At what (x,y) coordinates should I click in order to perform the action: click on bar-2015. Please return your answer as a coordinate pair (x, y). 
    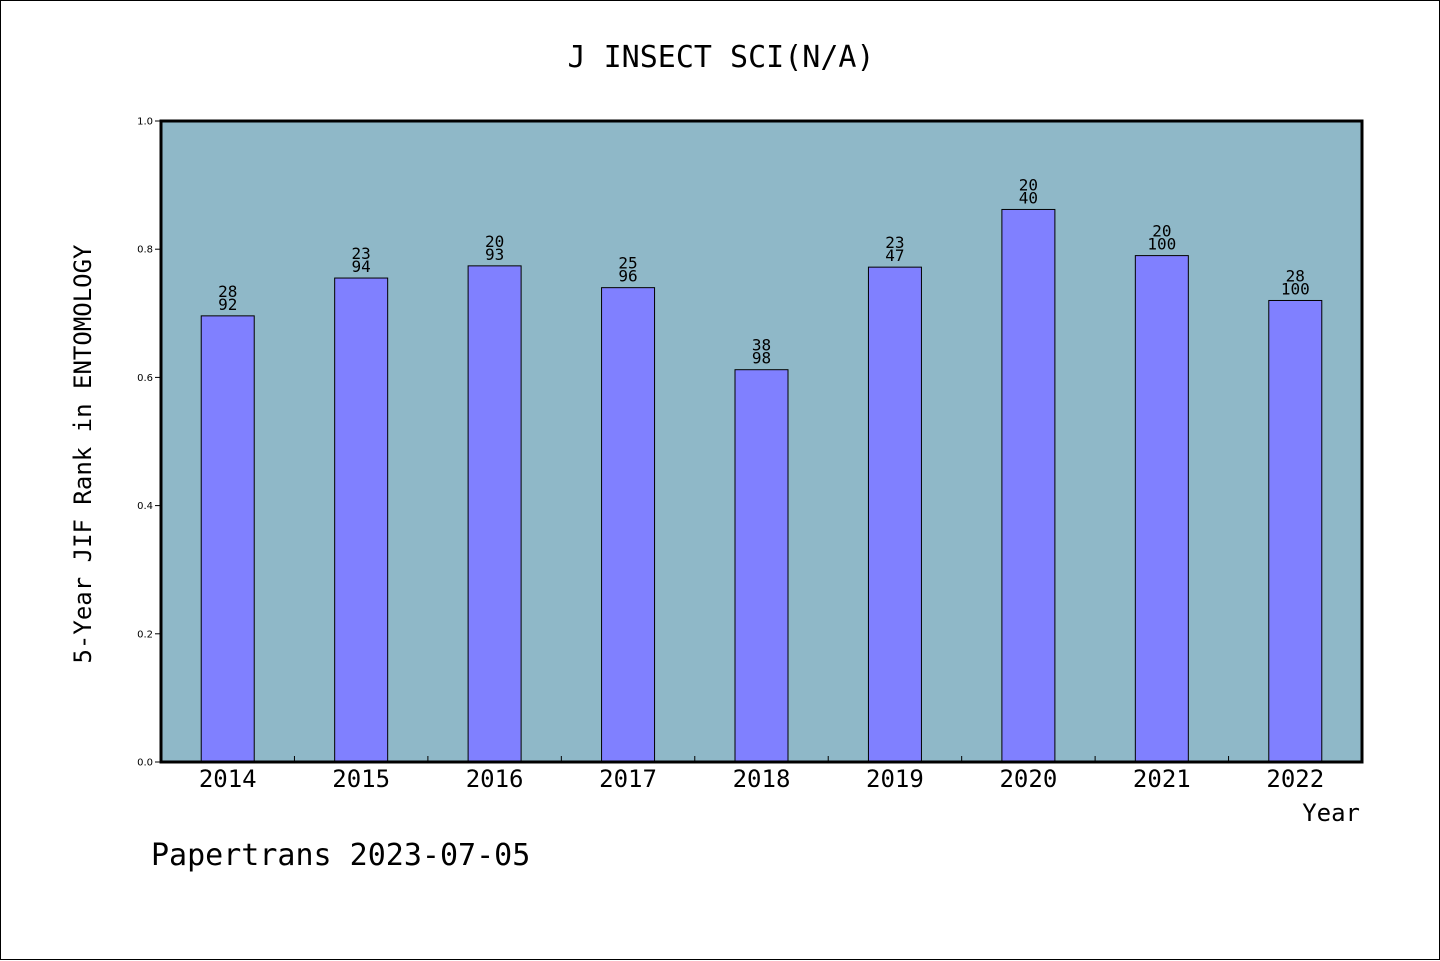
    Looking at the image, I should click on (361, 520).